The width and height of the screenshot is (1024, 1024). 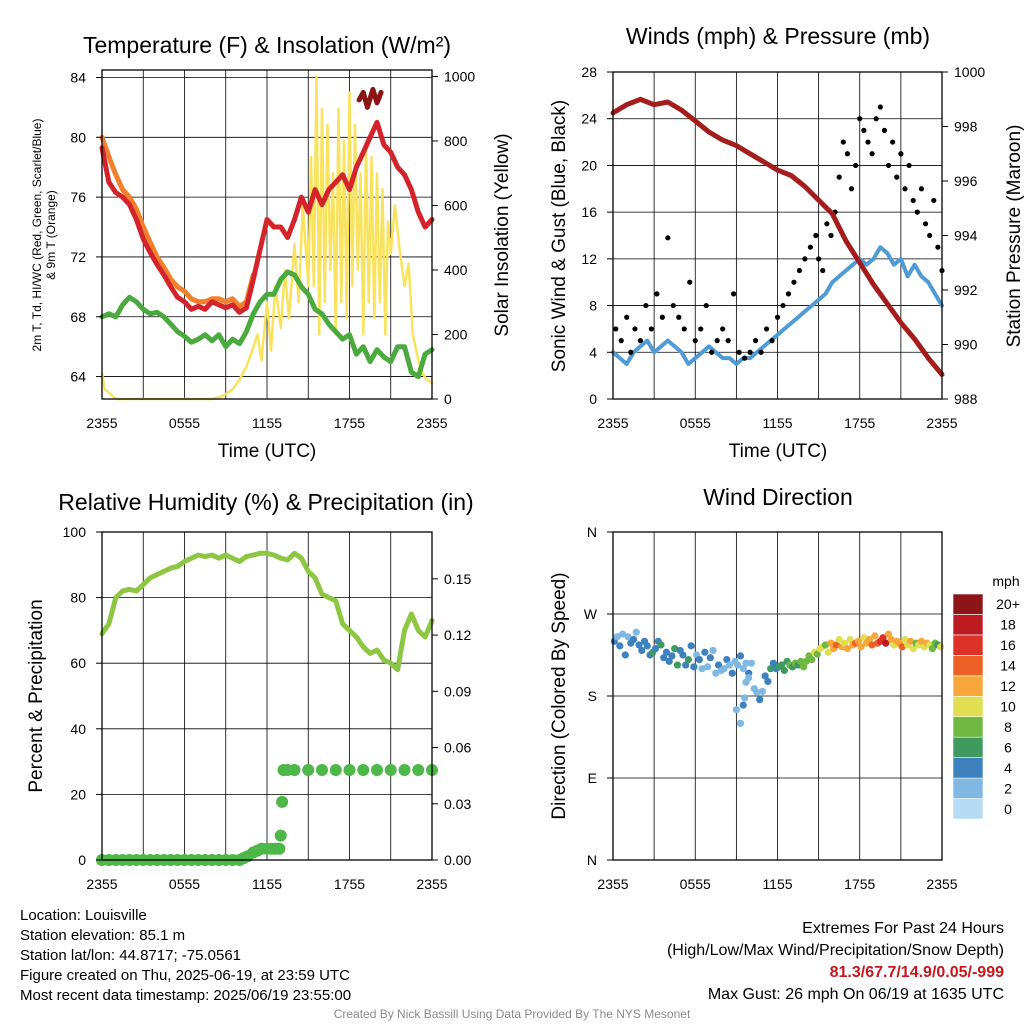 I want to click on temp-ytick-left: 68, so click(x=78, y=317).